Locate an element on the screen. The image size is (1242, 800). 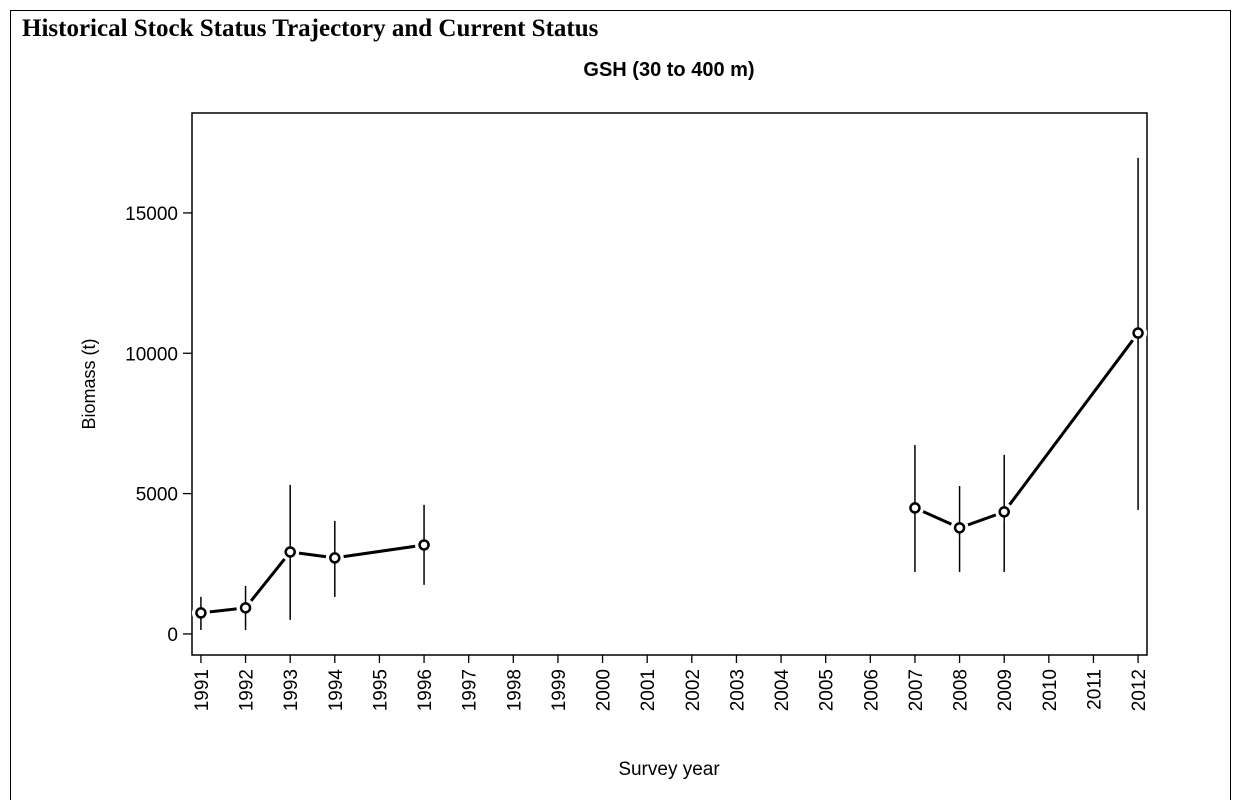
x-tick-label: 2011 is located at coordinates (1094, 689).